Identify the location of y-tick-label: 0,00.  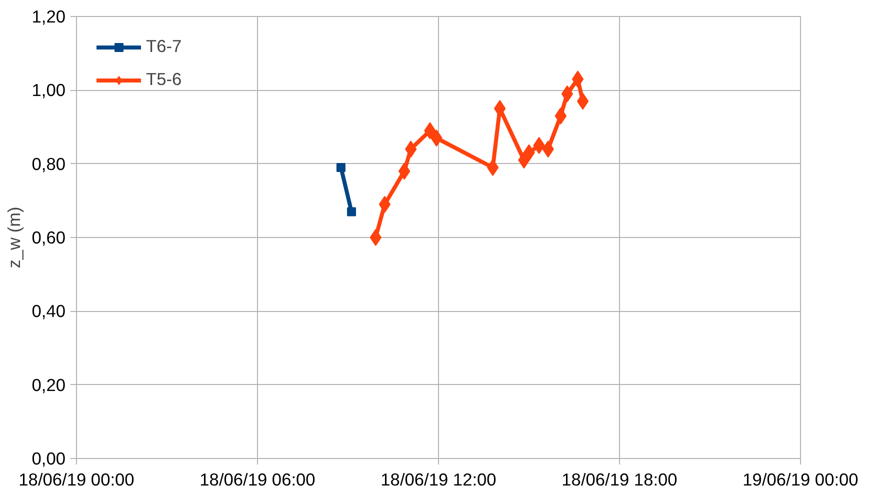
(49, 458).